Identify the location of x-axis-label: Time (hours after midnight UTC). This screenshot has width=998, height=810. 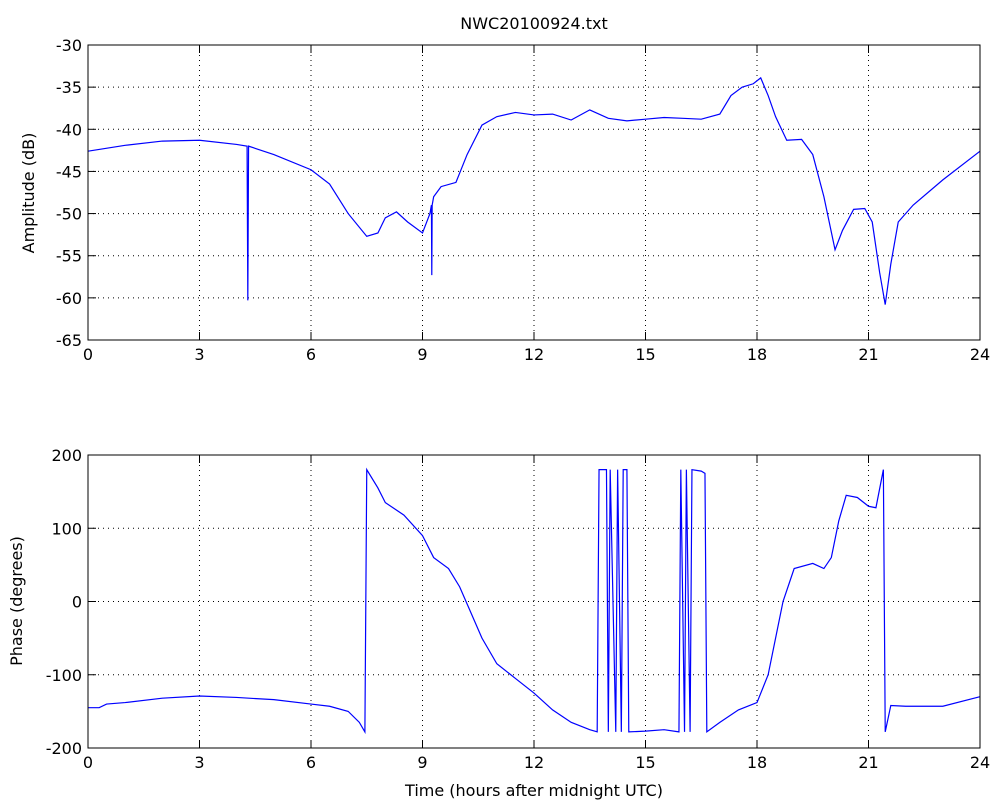
(533, 790).